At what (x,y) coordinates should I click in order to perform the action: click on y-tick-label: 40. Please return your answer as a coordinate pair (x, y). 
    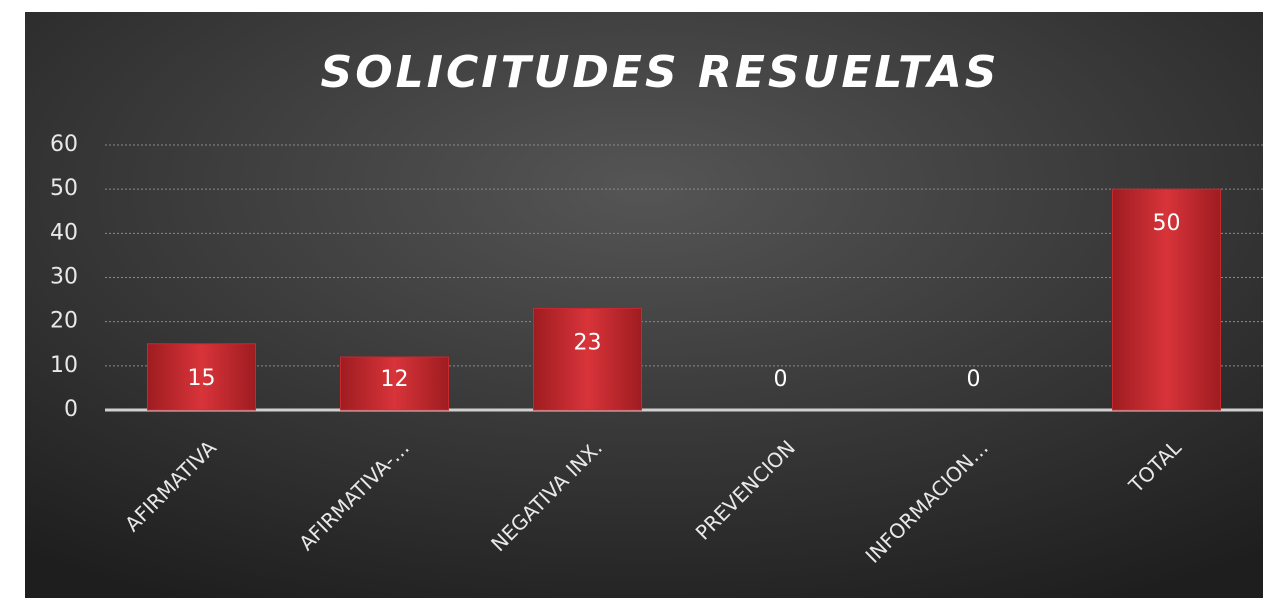
    Looking at the image, I should click on (64, 232).